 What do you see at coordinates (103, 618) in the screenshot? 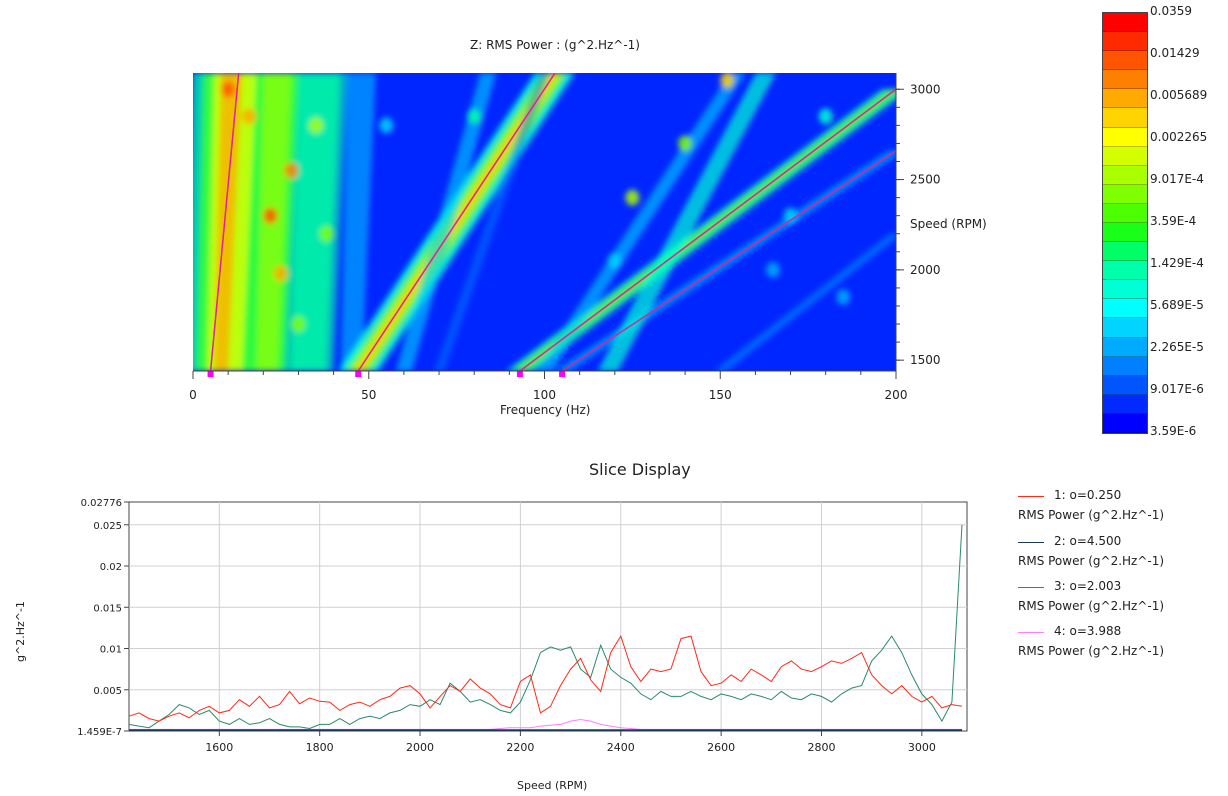
I see `slice-y-ticks: 0.02776 0.025 0.02 0.015 0.01 0.005 1.459E-7` at bounding box center [103, 618].